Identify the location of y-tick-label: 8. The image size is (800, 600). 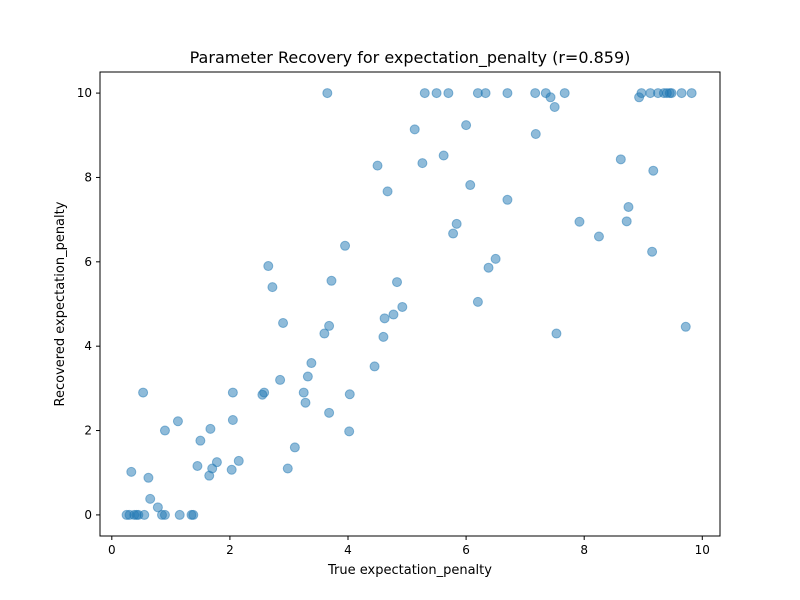
(88, 177).